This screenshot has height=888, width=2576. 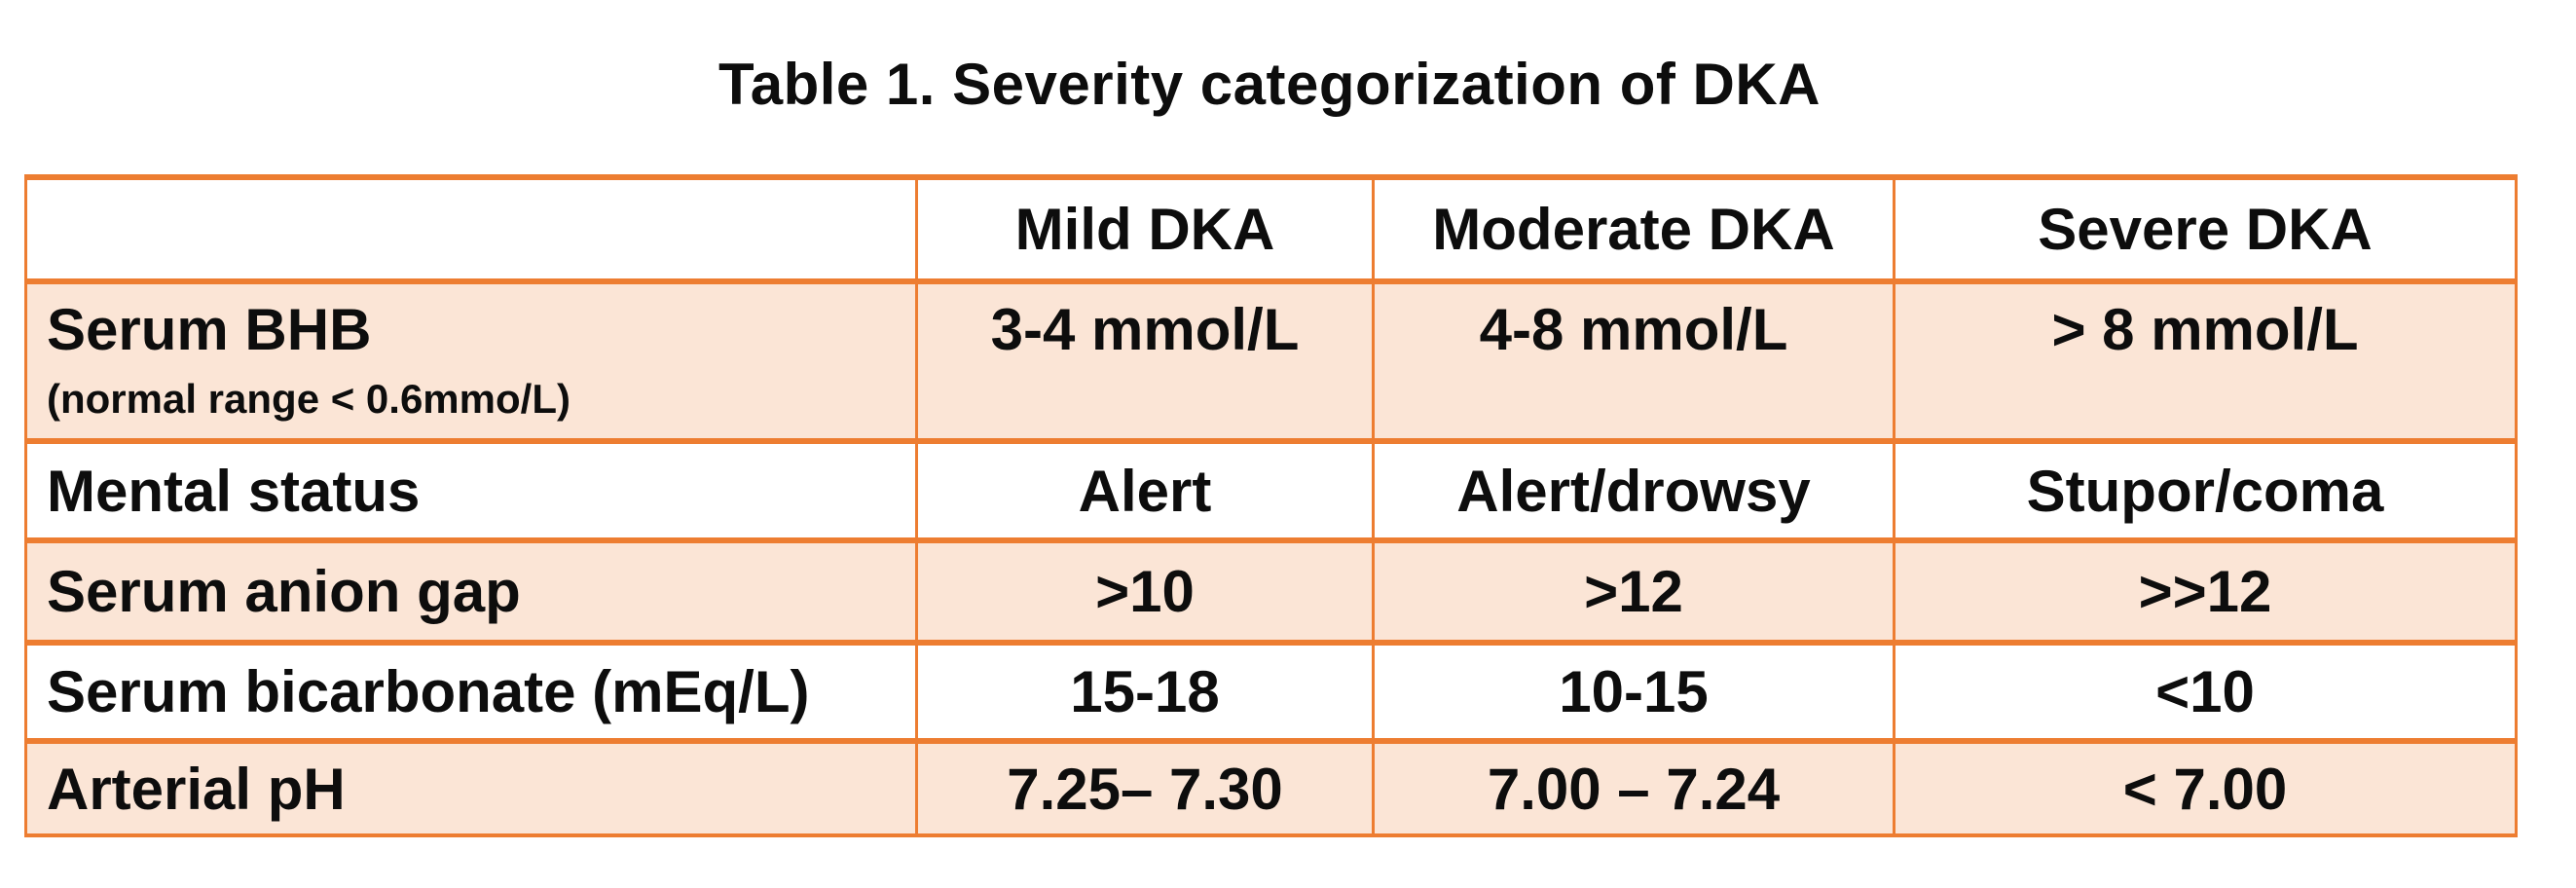 I want to click on cell-ph-moderate: 7.00 – 7.24, so click(x=1633, y=787).